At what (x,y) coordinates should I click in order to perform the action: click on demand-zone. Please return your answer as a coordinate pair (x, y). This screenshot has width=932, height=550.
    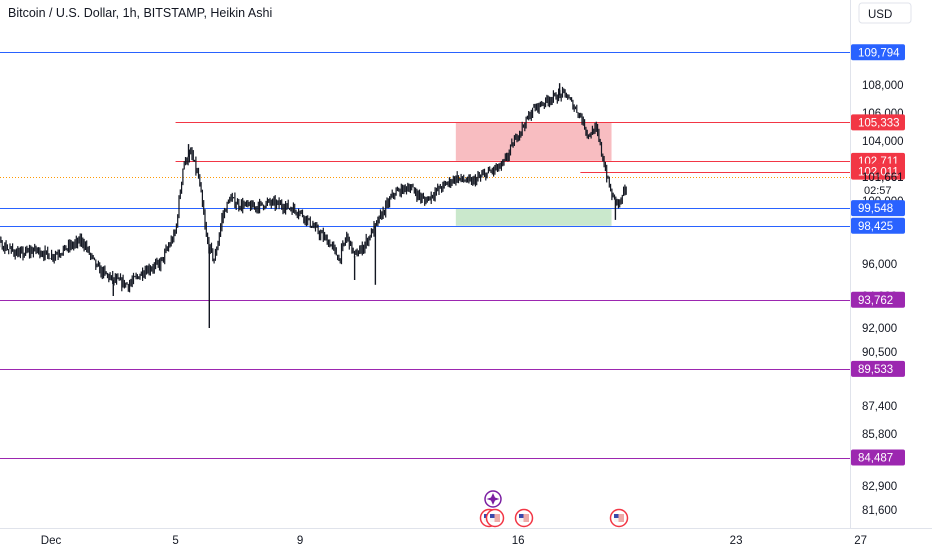
    Looking at the image, I should click on (533, 217).